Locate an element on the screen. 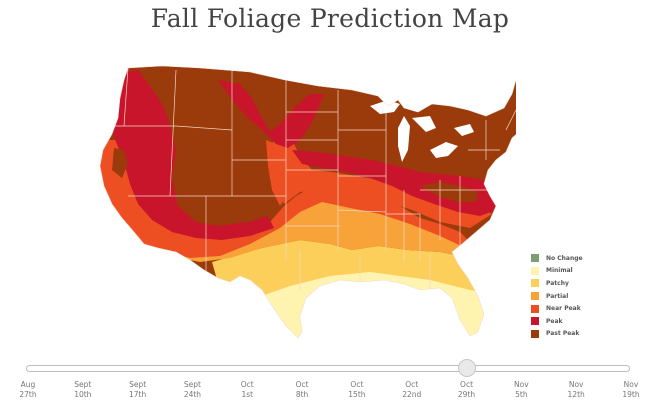  tick-day: 19th is located at coordinates (631, 394).